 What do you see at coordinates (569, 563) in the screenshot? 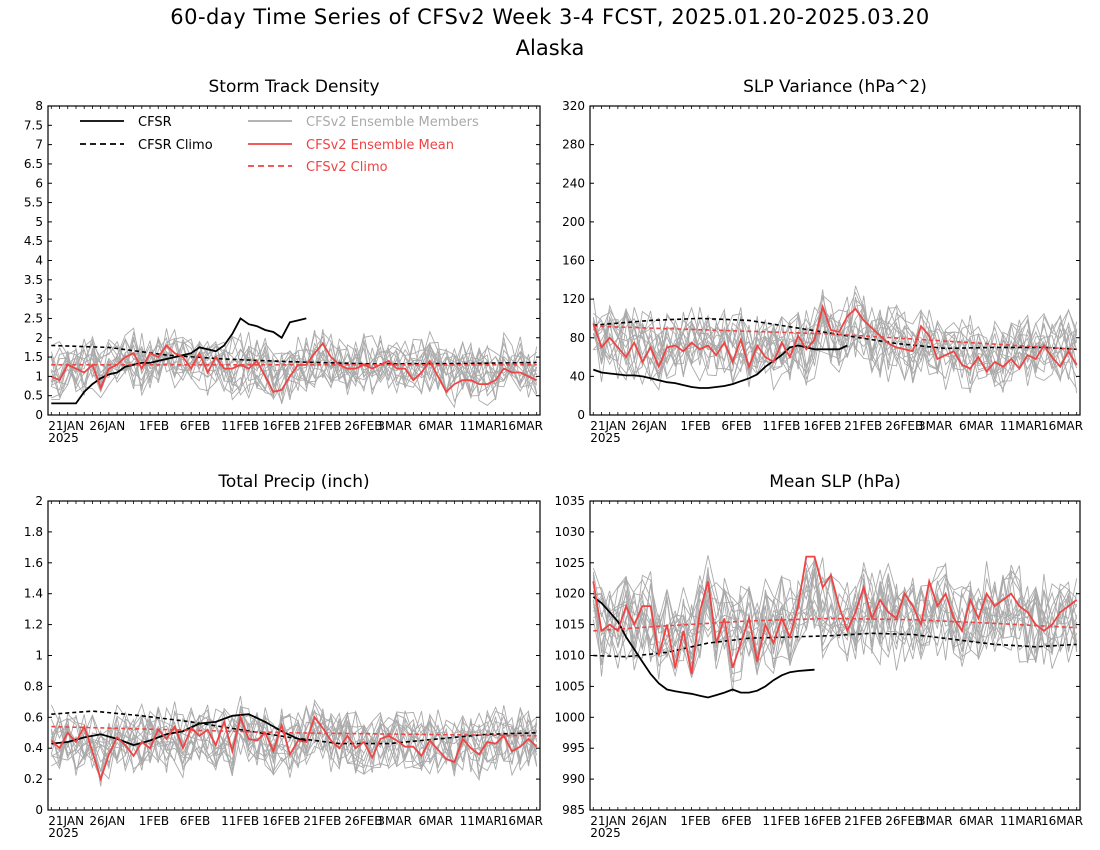
I see `y-tick-label: 1025` at bounding box center [569, 563].